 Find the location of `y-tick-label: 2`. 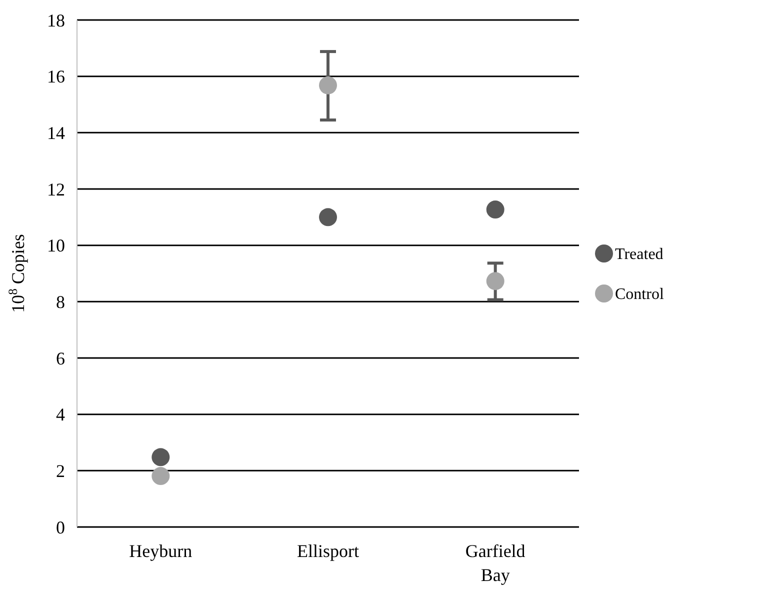

y-tick-label: 2 is located at coordinates (60, 470).